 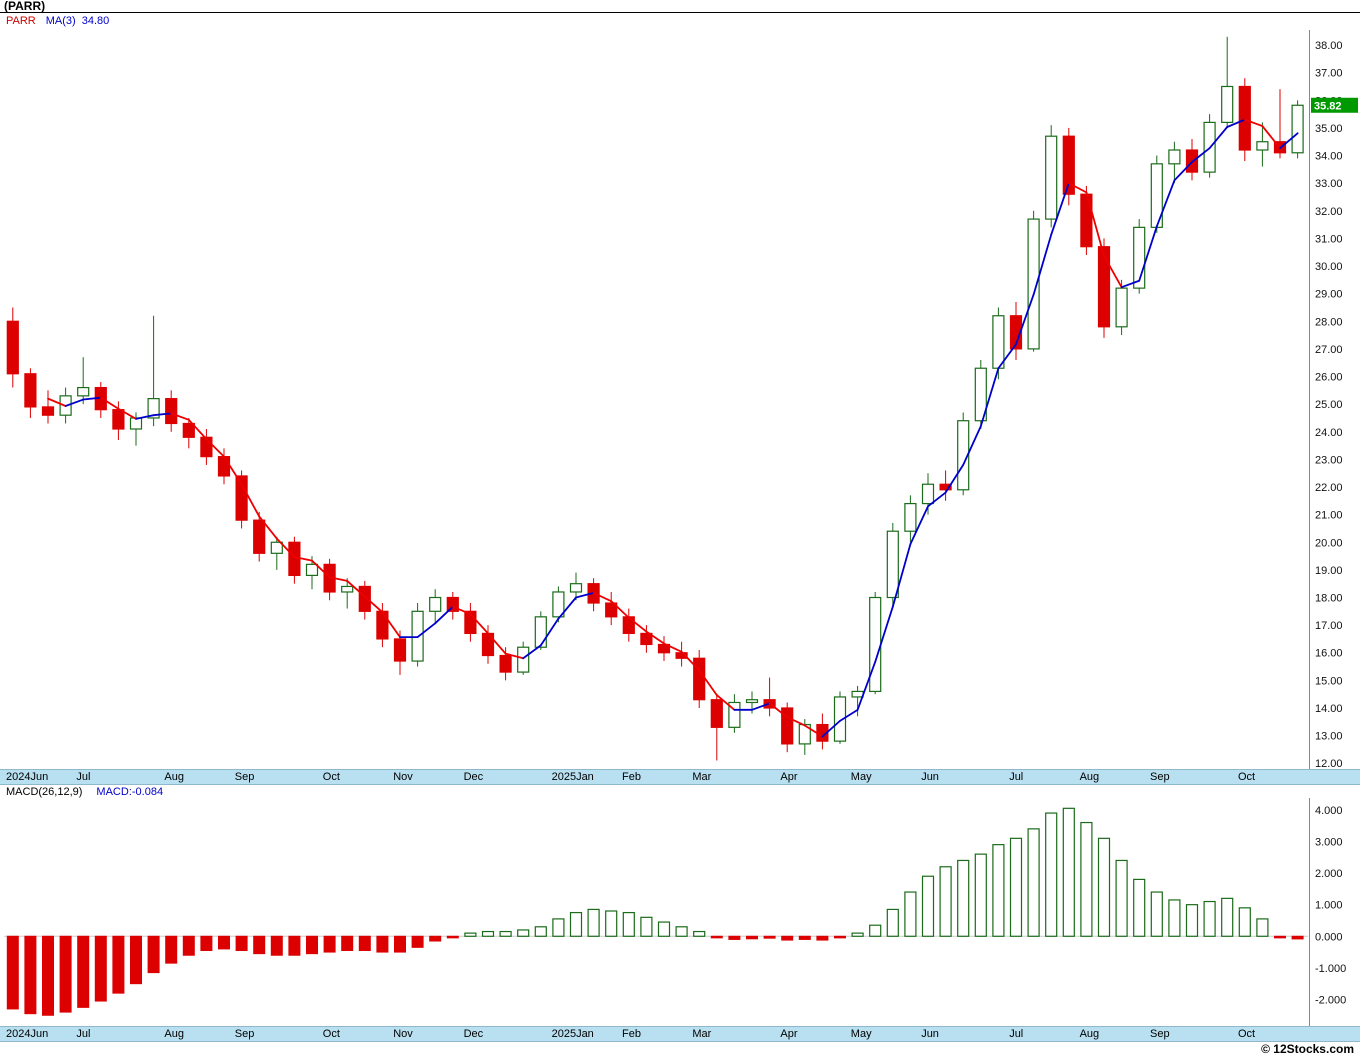 What do you see at coordinates (1329, 709) in the screenshot?
I see `svg-text: 14.00` at bounding box center [1329, 709].